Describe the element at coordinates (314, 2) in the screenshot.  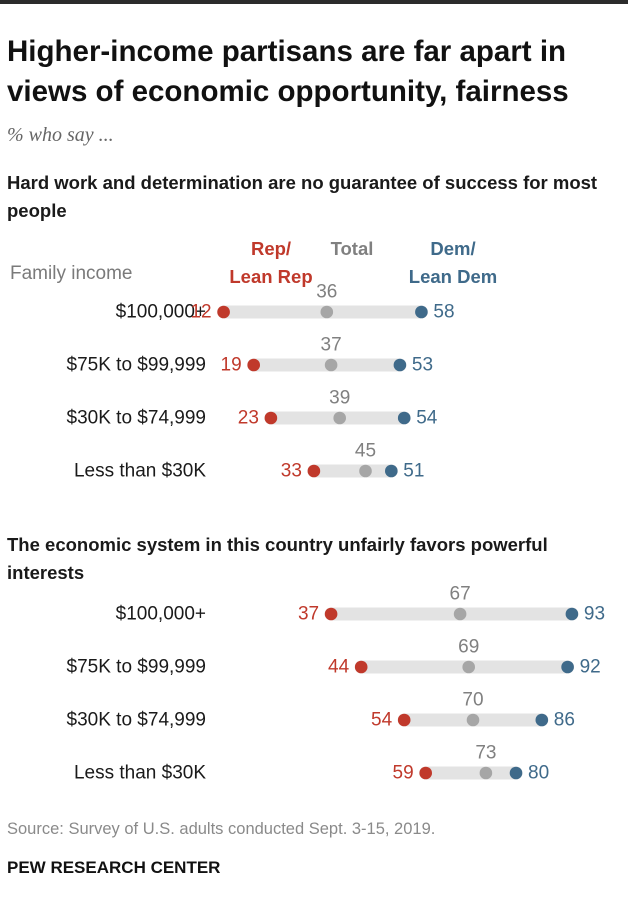
I see `top-rule` at that location.